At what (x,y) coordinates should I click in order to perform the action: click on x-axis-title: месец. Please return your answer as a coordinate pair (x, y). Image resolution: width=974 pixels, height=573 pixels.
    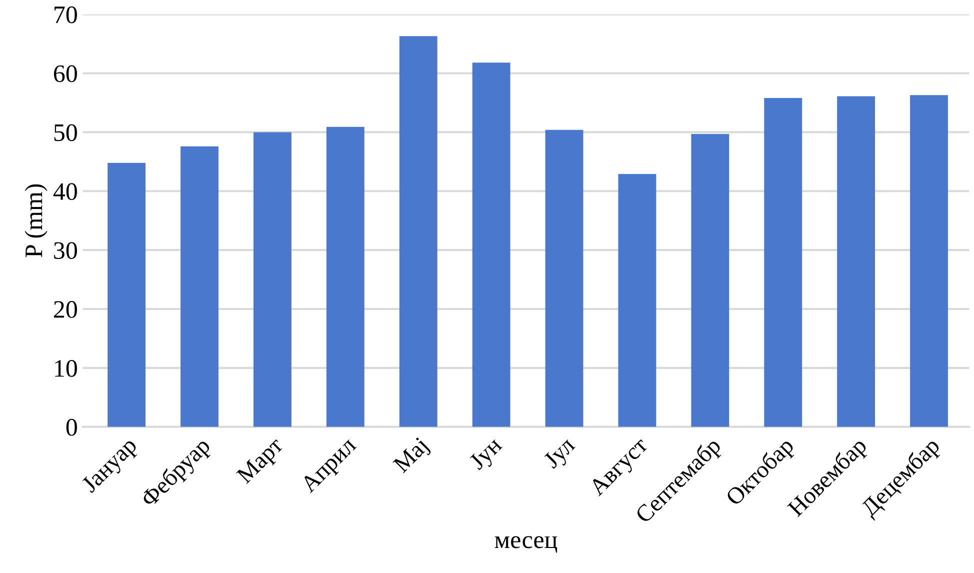
    Looking at the image, I should click on (526, 544).